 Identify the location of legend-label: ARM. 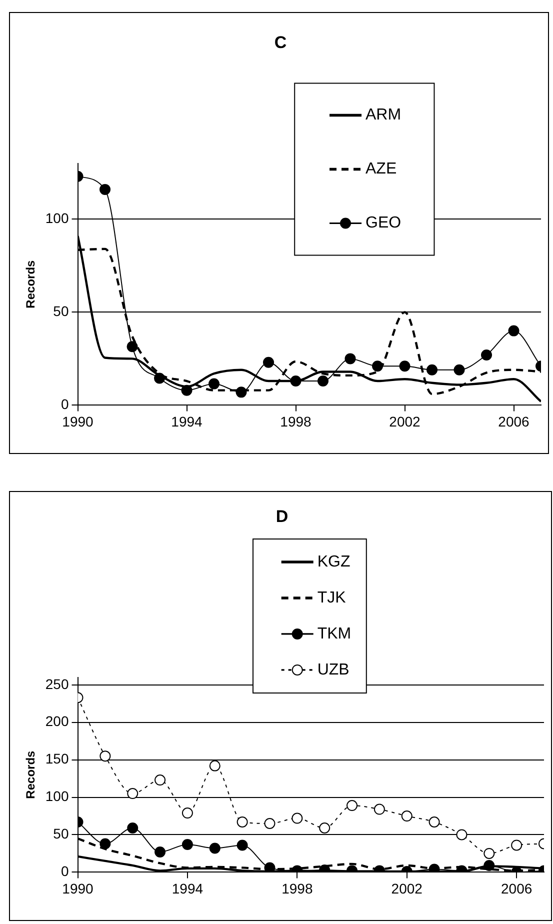
(384, 115).